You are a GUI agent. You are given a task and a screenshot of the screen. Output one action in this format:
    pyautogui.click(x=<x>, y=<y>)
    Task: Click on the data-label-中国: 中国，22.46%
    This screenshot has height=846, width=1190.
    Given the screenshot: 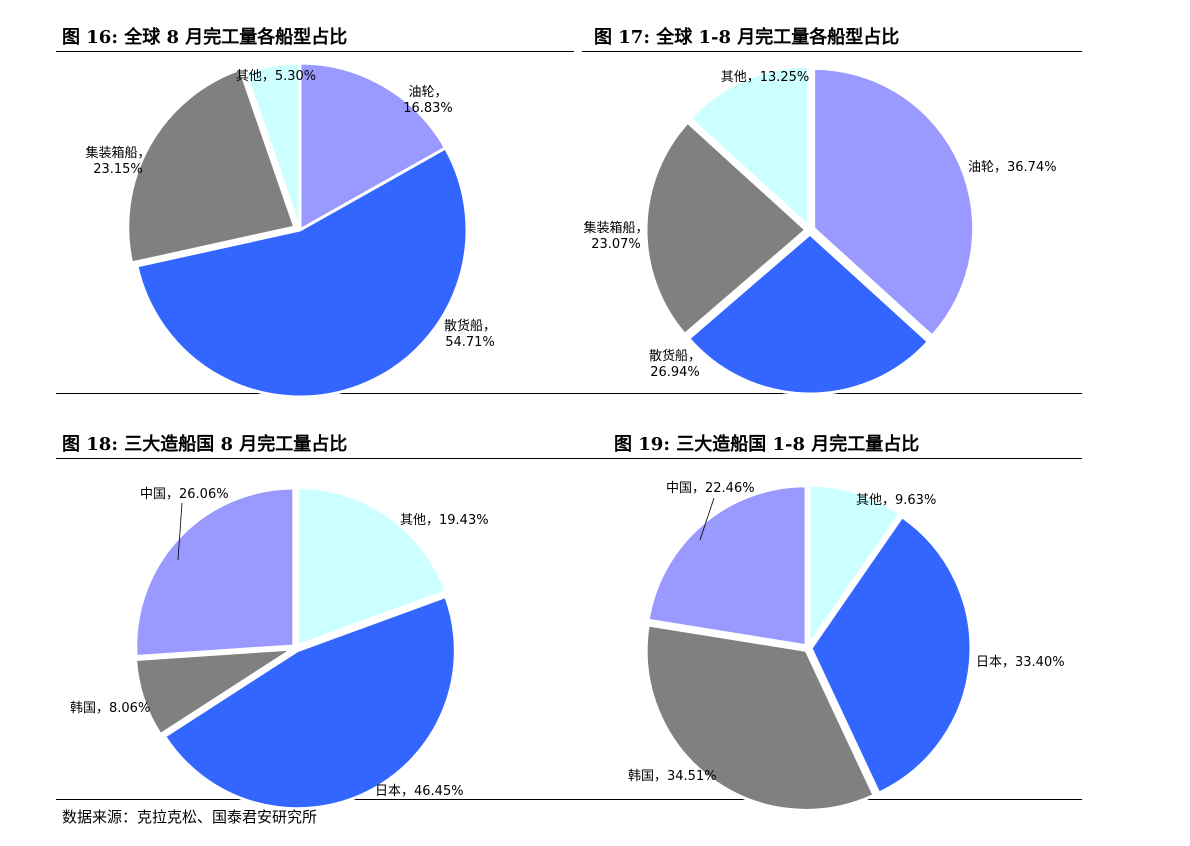 What is the action you would take?
    pyautogui.click(x=710, y=488)
    